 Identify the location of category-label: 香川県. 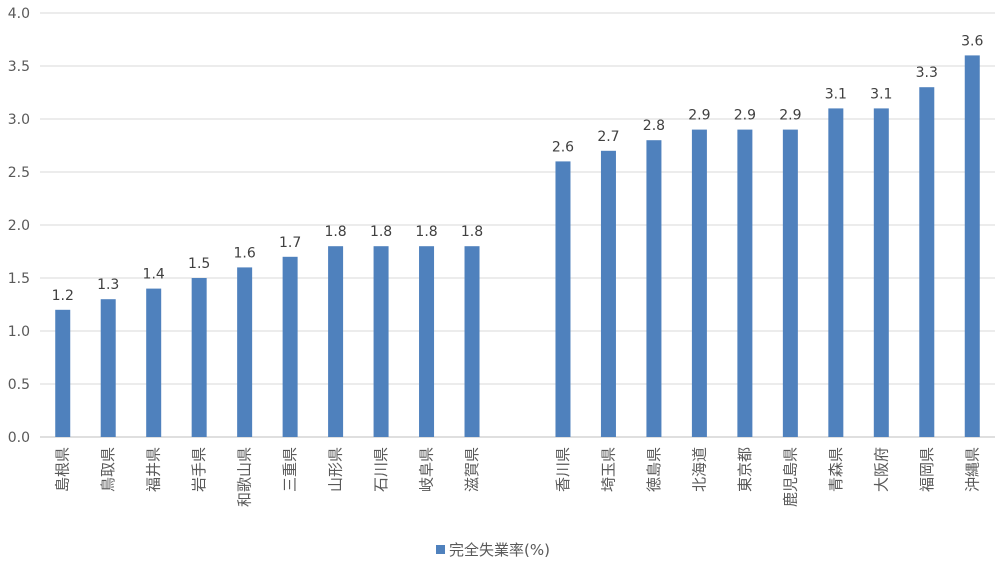
(563, 469).